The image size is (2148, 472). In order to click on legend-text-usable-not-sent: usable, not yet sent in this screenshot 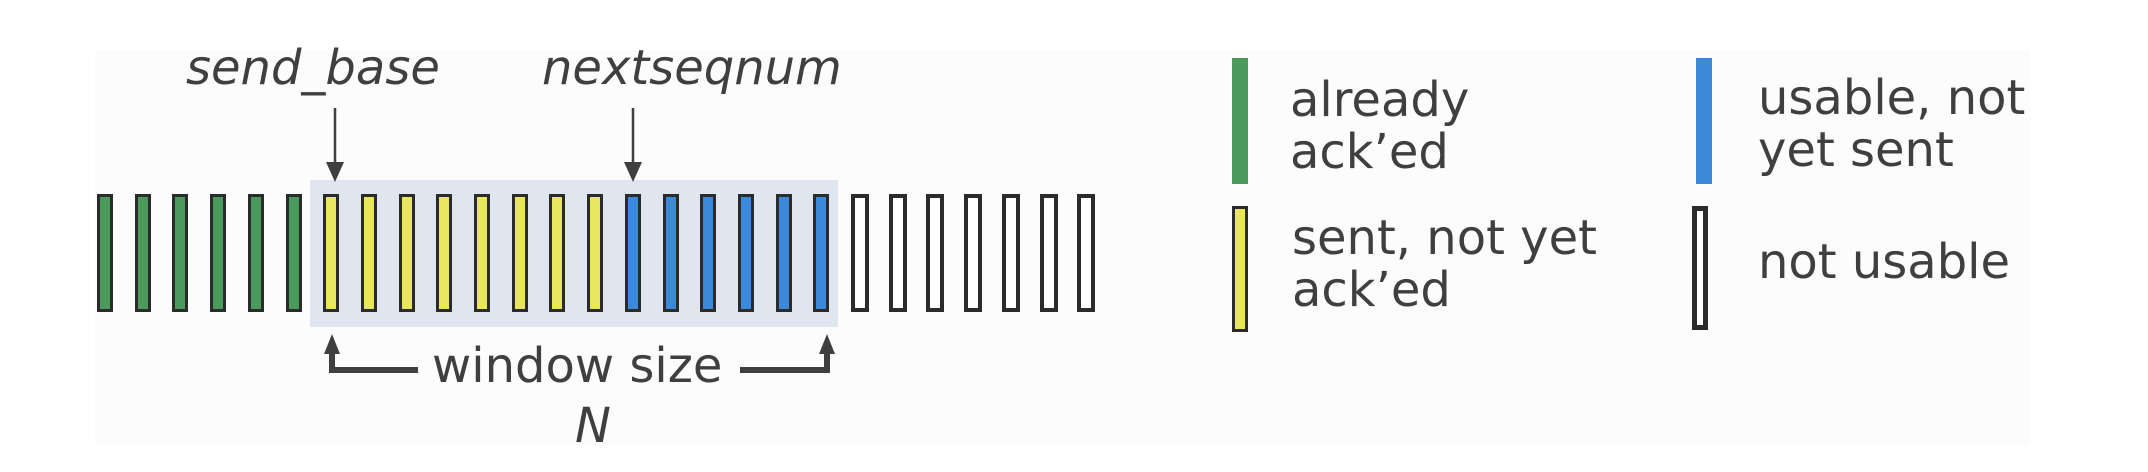, I will do `click(1892, 124)`.